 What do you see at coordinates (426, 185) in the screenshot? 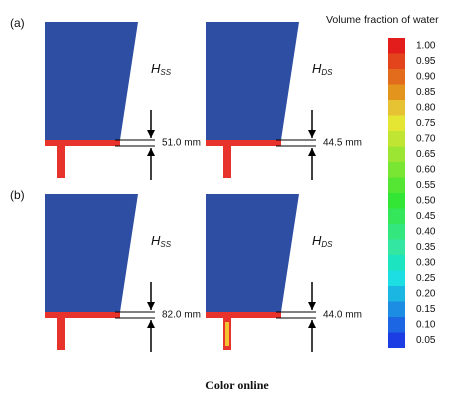
I see `colorbar-tick-label: 0.55` at bounding box center [426, 185].